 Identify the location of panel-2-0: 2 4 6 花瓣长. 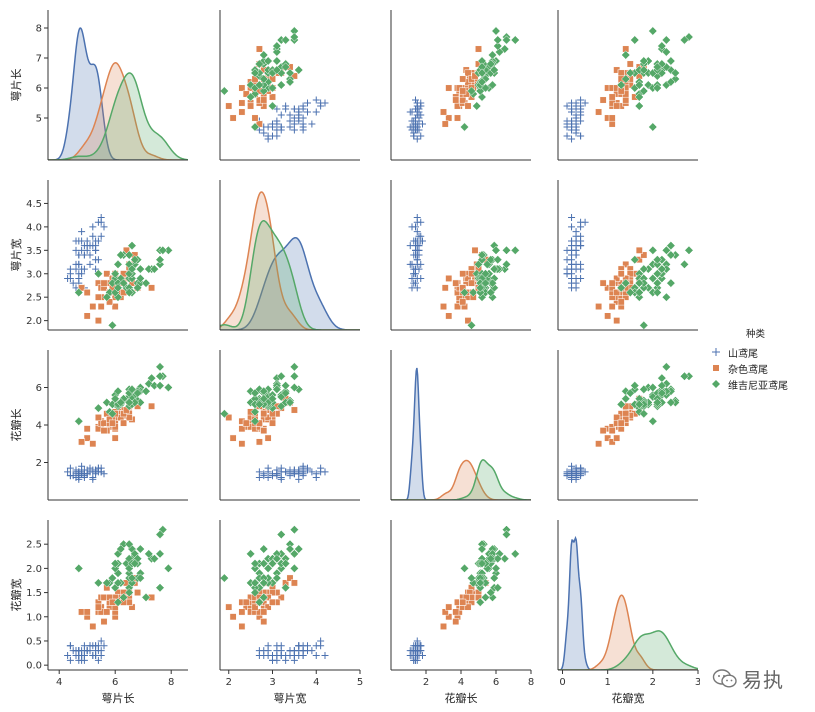
(98, 425).